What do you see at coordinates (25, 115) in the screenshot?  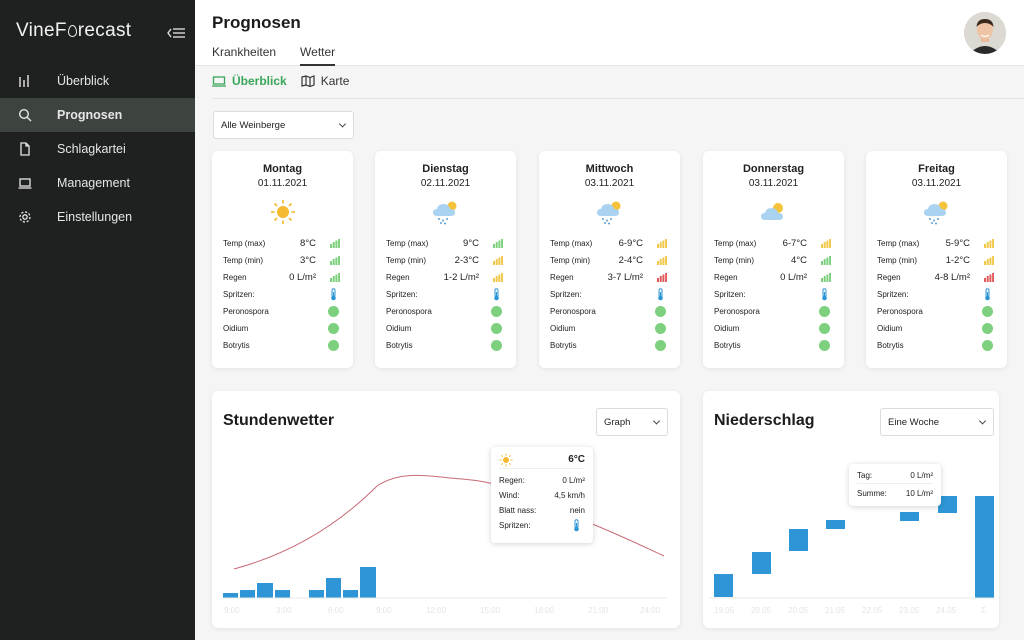 I see `search-icon` at bounding box center [25, 115].